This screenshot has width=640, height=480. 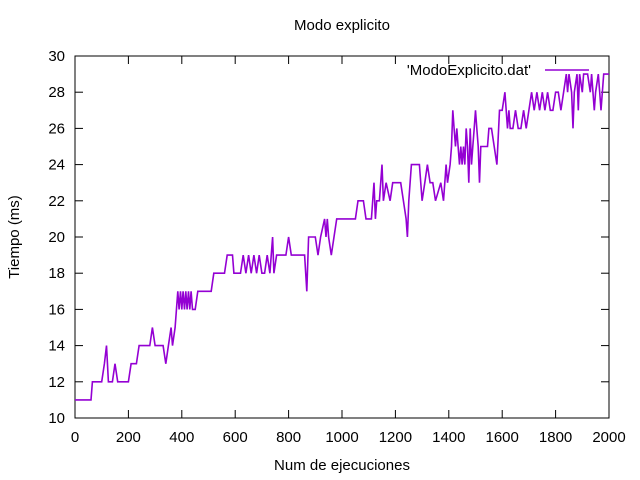 I want to click on x-tick-label: 1000, so click(x=341, y=437).